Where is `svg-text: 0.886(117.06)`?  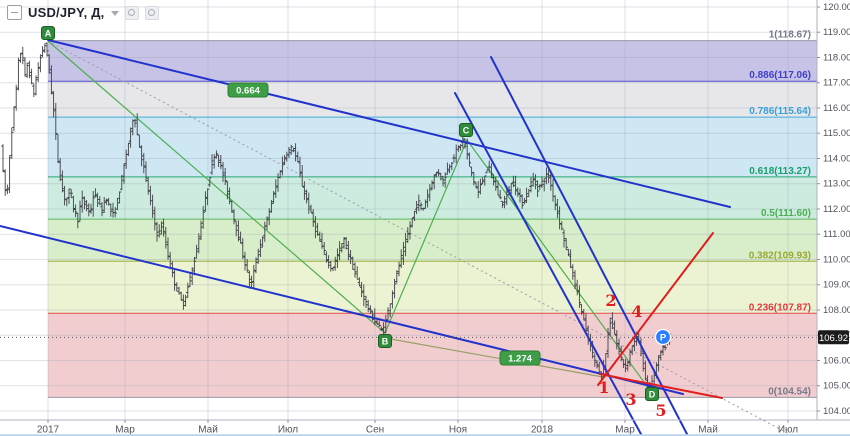
svg-text: 0.886(117.06) is located at coordinates (780, 75).